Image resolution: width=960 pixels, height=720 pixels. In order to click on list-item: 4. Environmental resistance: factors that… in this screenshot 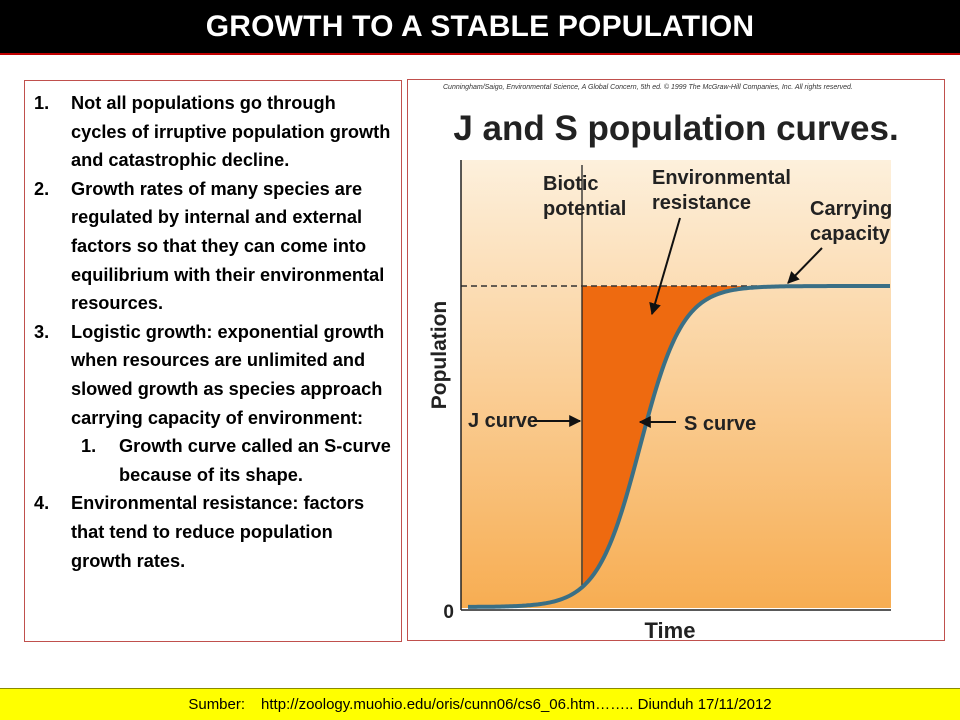, I will do `click(208, 532)`.